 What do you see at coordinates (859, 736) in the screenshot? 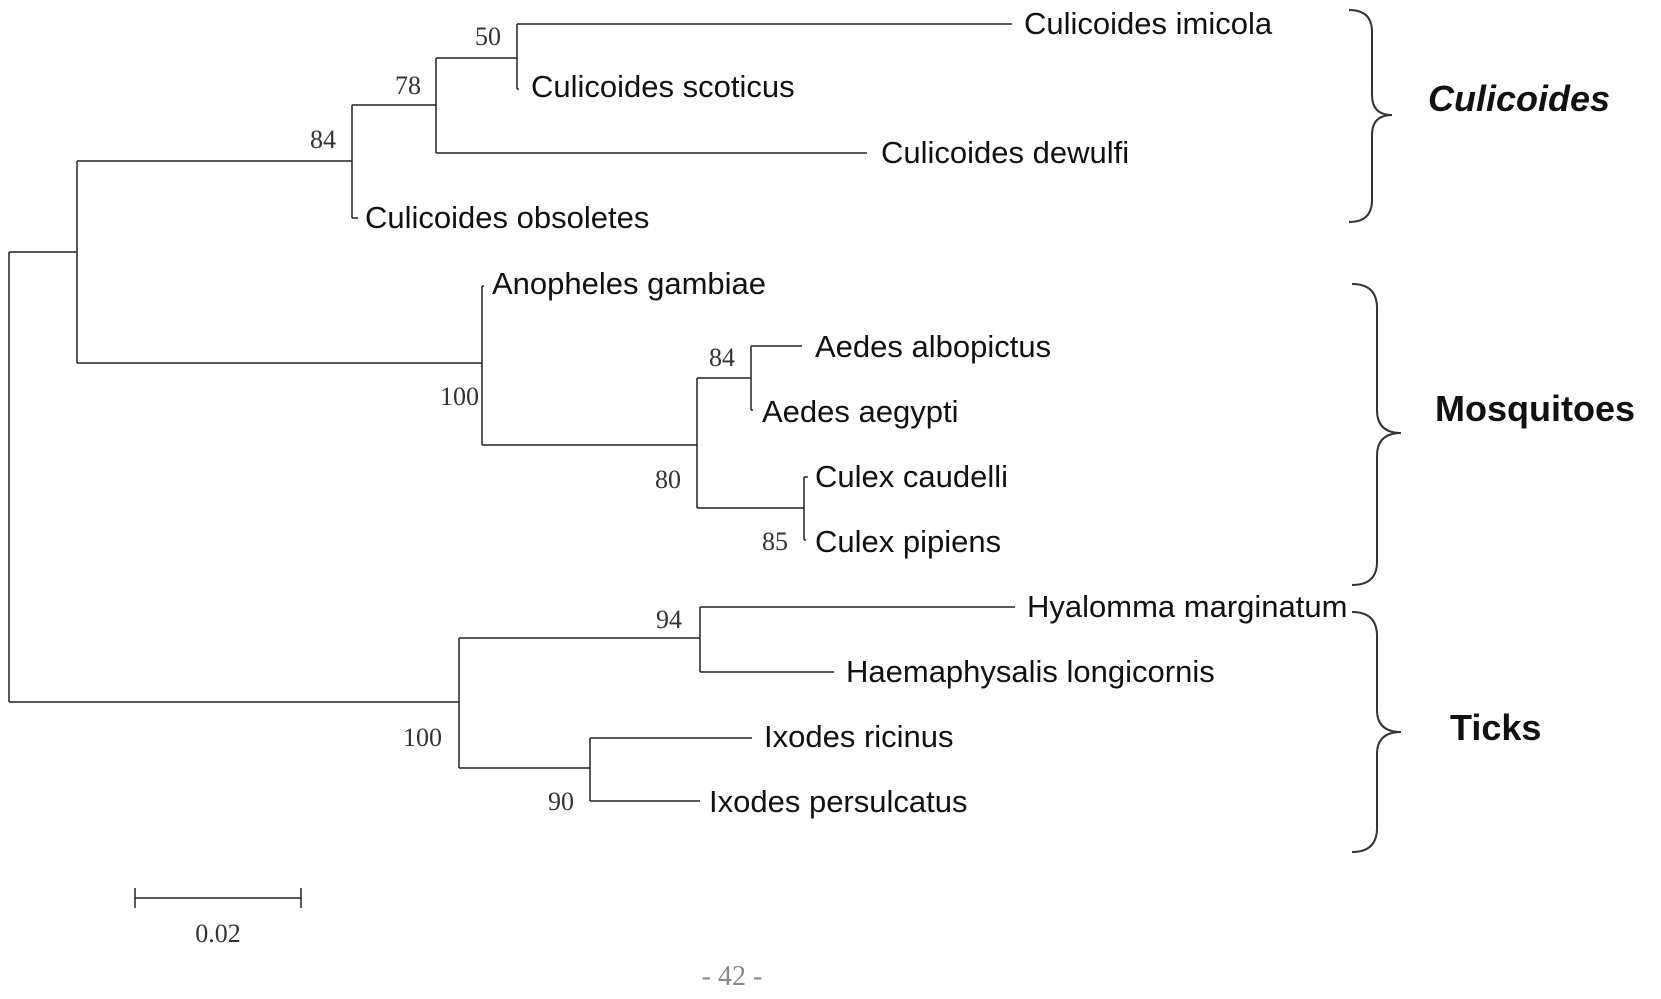
I see `taxon-ixodes-ricinus: Ixodes ricinus` at bounding box center [859, 736].